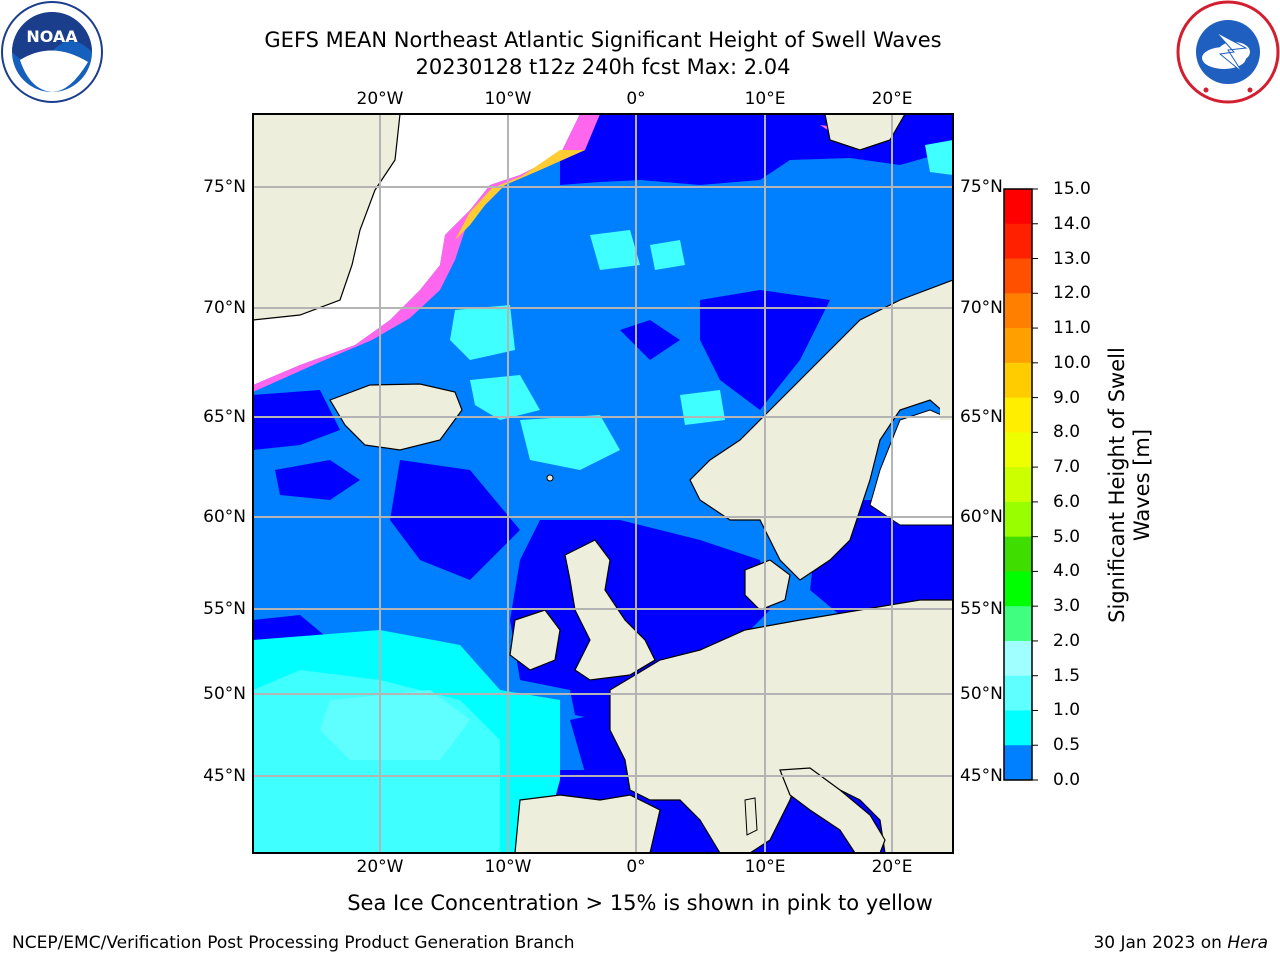 This screenshot has width=1280, height=960. I want to click on lon-tick-bottom: 10°W, so click(508, 867).